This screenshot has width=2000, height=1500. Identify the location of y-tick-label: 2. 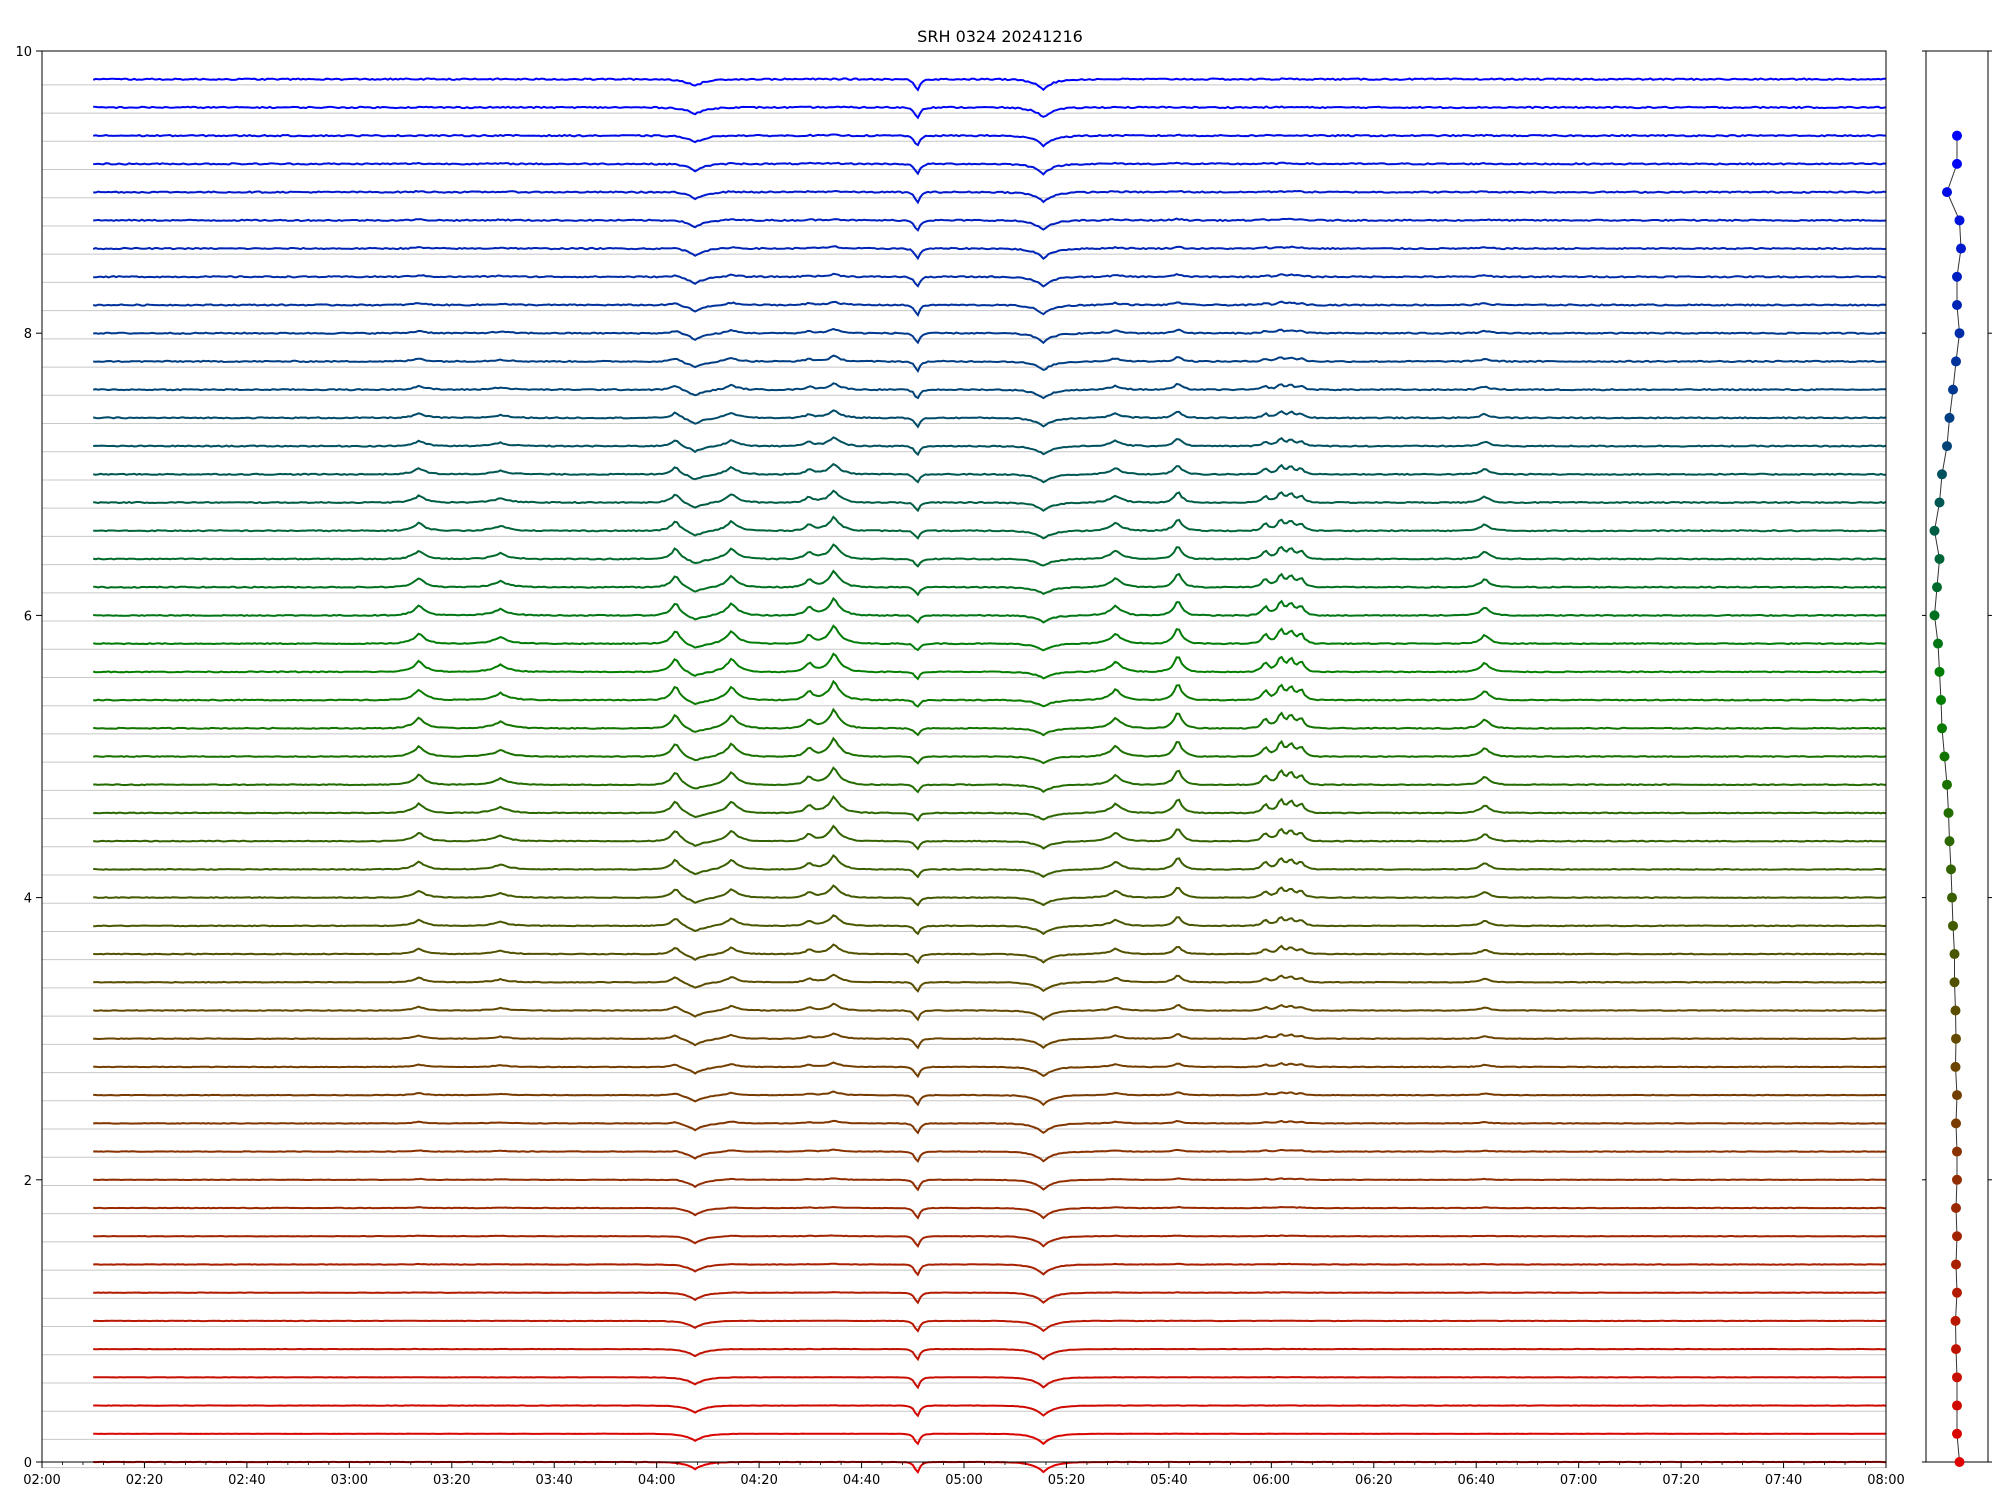
(28, 1181).